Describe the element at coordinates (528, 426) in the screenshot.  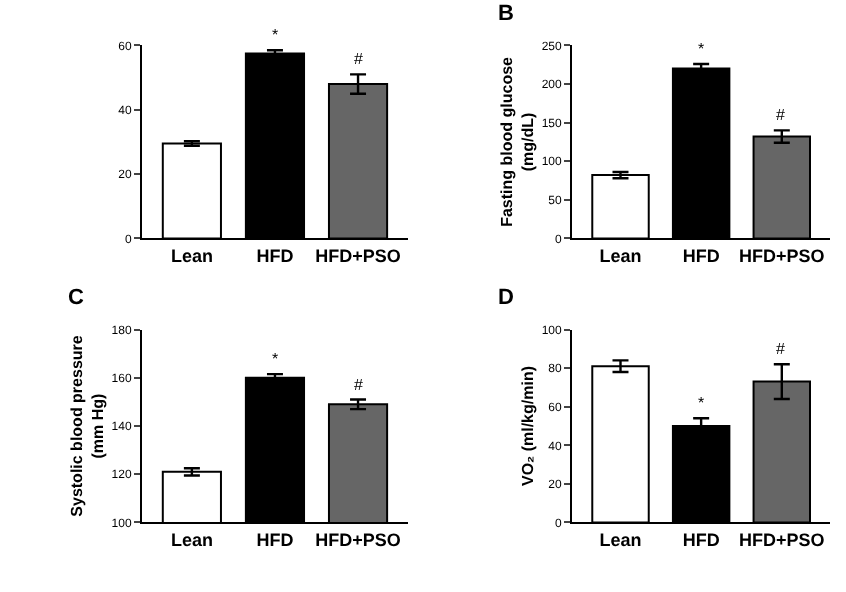
I see `y-axis-title: VO₂ (ml/kg/min)` at that location.